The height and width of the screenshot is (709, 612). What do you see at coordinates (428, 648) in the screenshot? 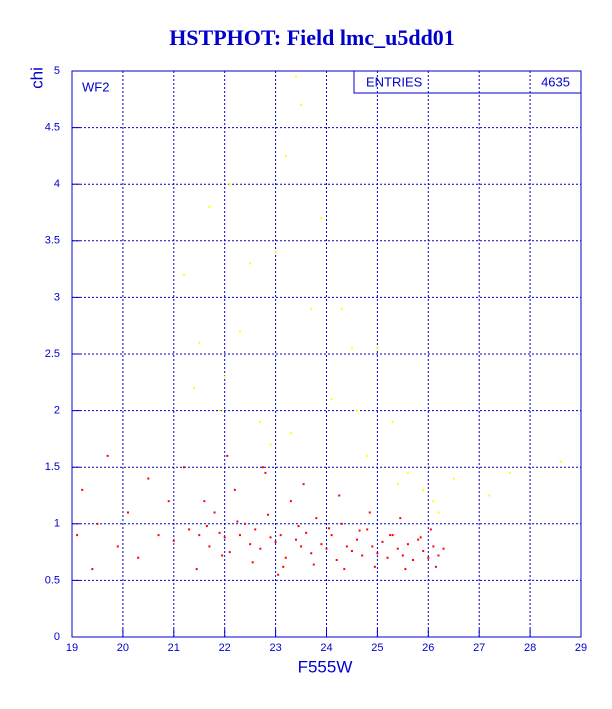
I see `x-tick-label: 26` at bounding box center [428, 648].